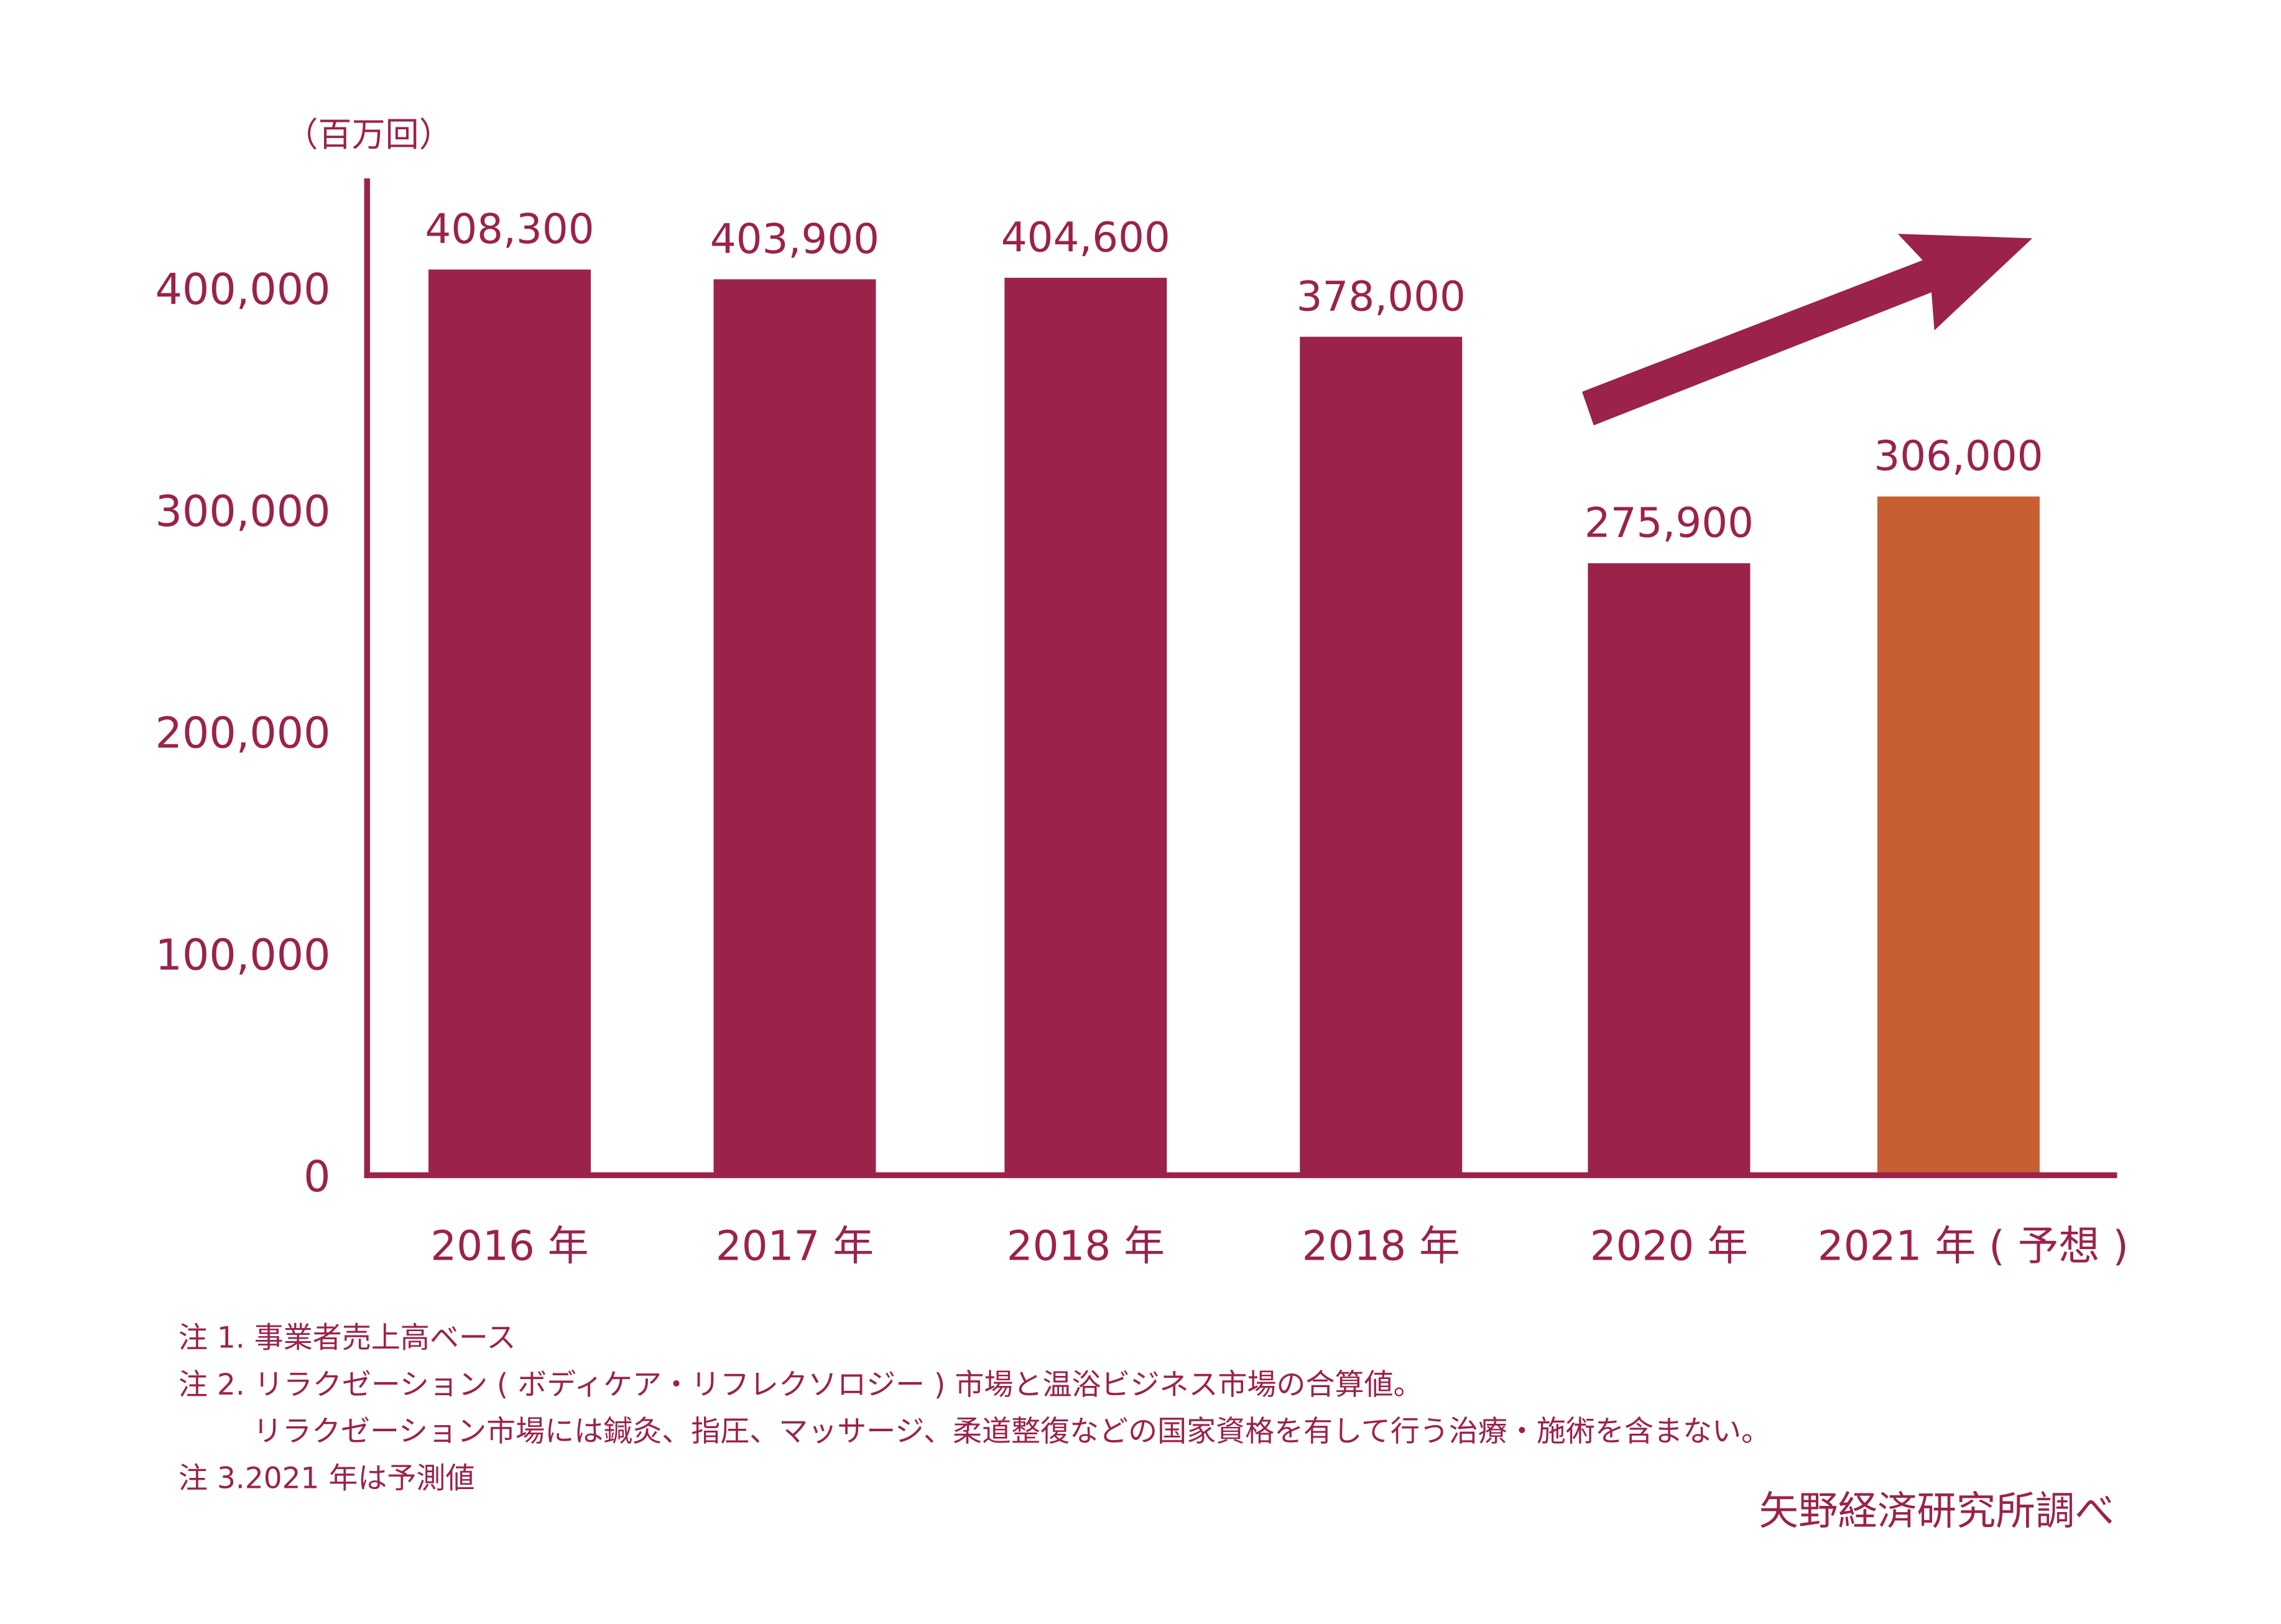  Describe the element at coordinates (243, 734) in the screenshot. I see `y-tick-label: 200,000` at that location.